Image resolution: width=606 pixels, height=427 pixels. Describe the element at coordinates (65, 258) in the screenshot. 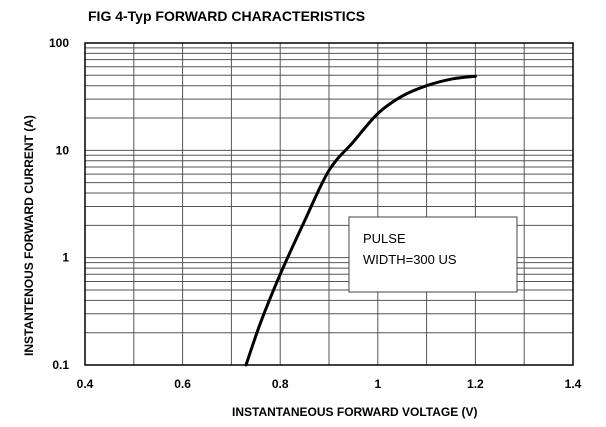

I see `y-tick-label: 1` at that location.